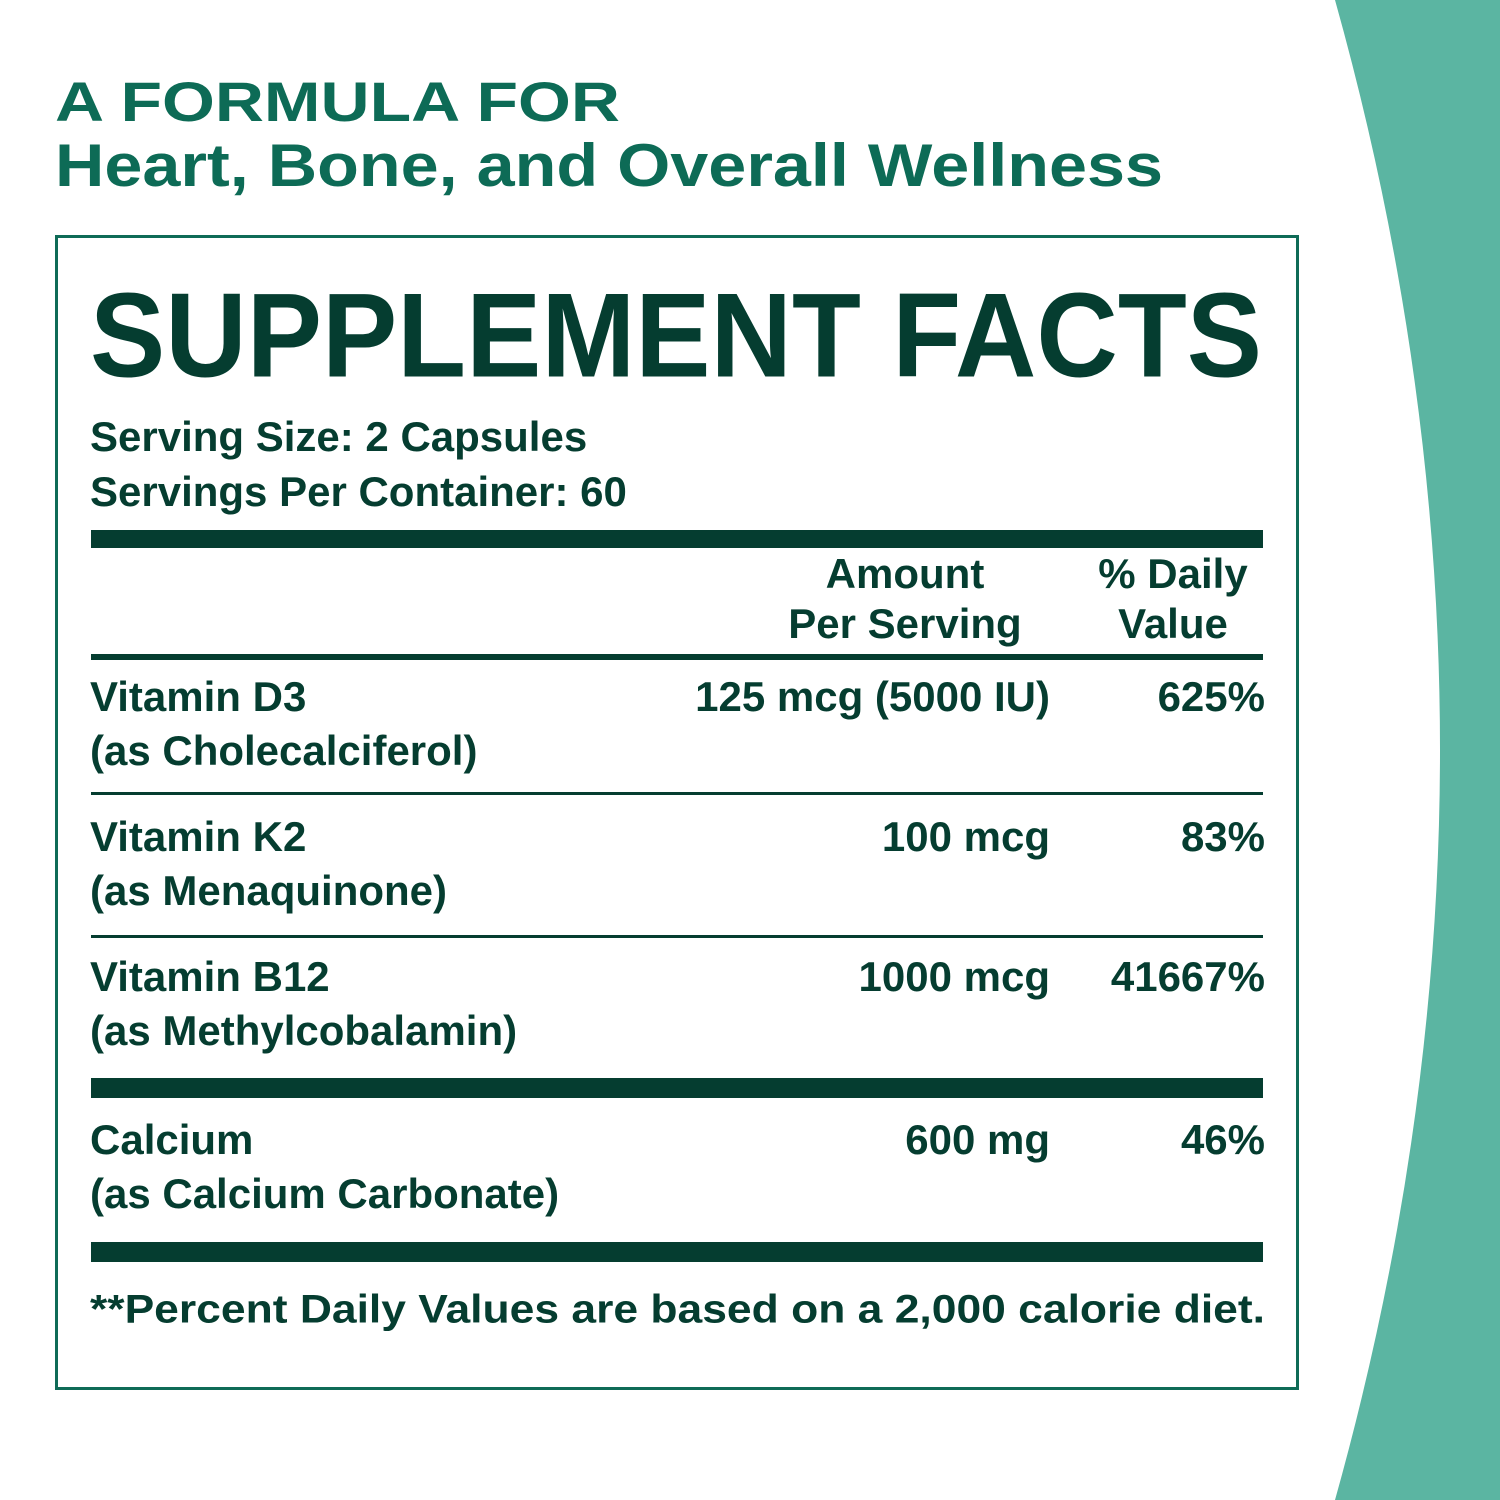  What do you see at coordinates (1417, 750) in the screenshot?
I see `teal-curve` at bounding box center [1417, 750].